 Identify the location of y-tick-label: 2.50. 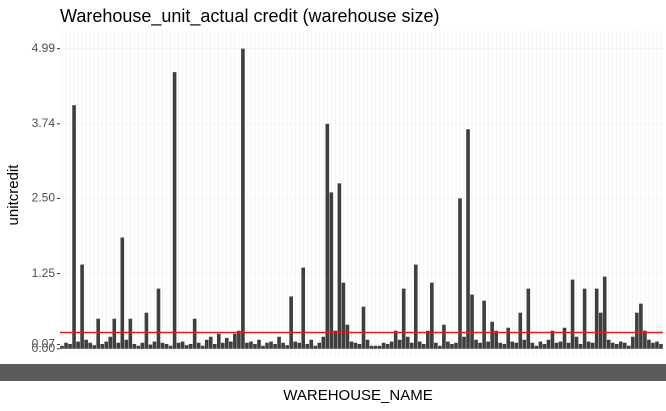
(44, 198).